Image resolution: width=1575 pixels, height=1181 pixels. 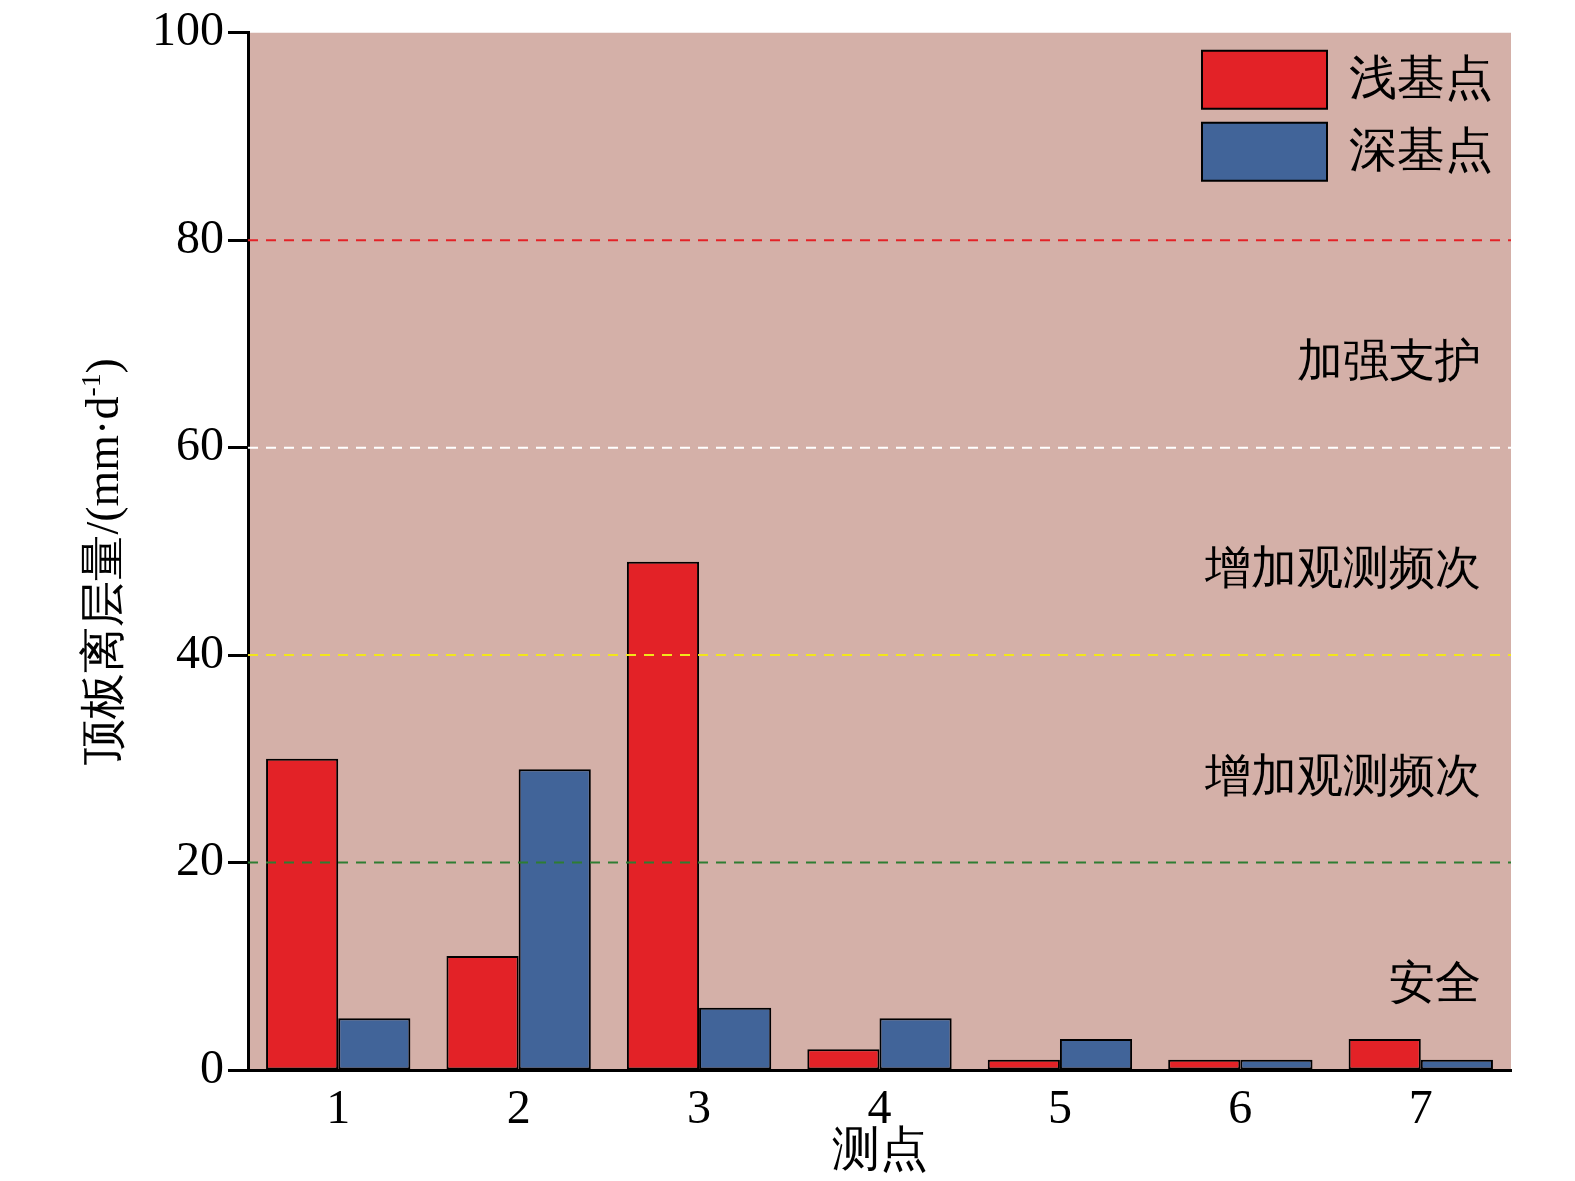 I want to click on y-tick-label: 80, so click(x=200, y=236).